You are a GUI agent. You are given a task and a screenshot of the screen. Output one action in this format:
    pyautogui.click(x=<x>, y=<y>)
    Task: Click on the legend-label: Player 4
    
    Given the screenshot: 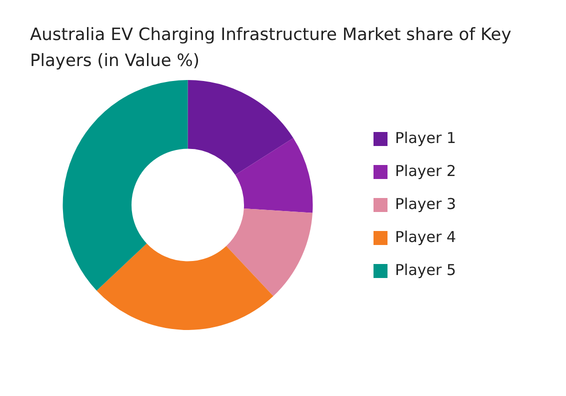 What is the action you would take?
    pyautogui.click(x=425, y=237)
    